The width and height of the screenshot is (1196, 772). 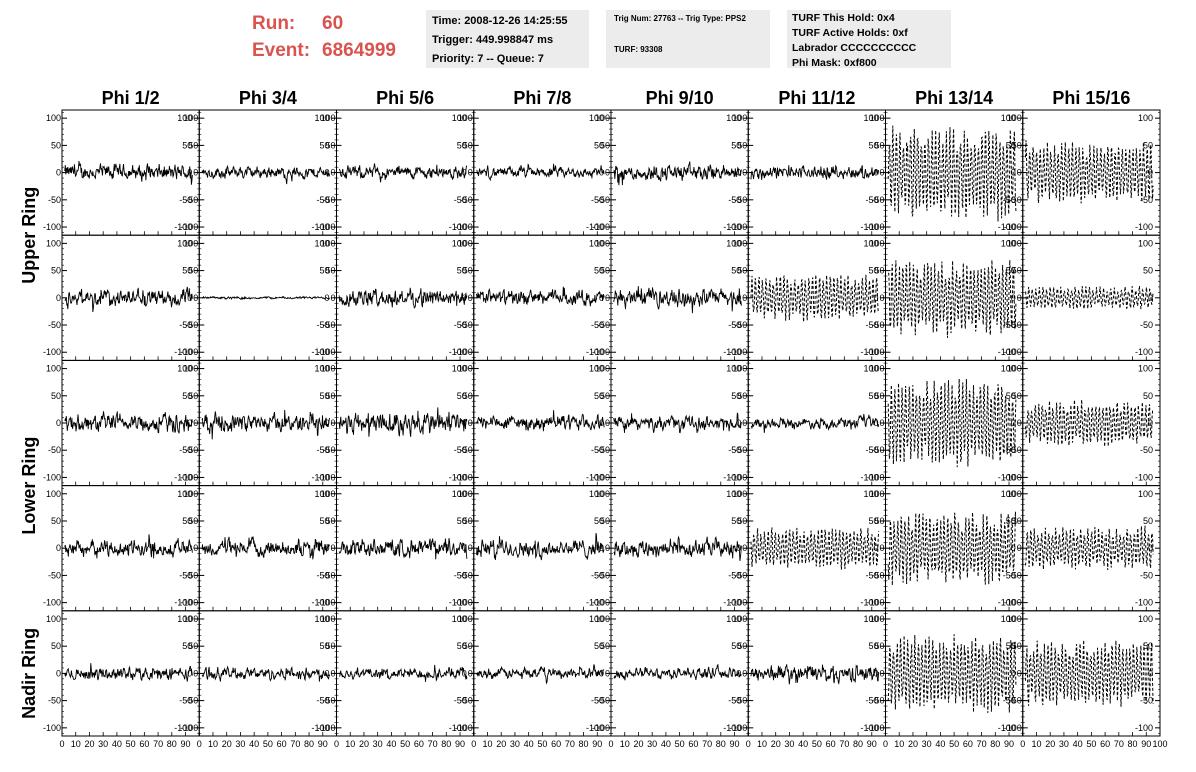 I want to click on column-title: Phi 11/12, so click(x=816, y=98).